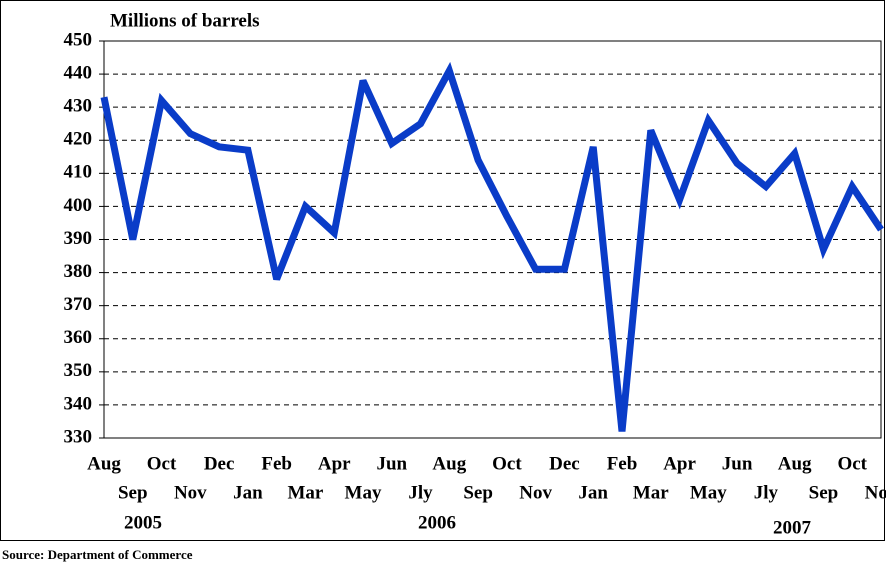  I want to click on y-tick-label: 450, so click(78, 39).